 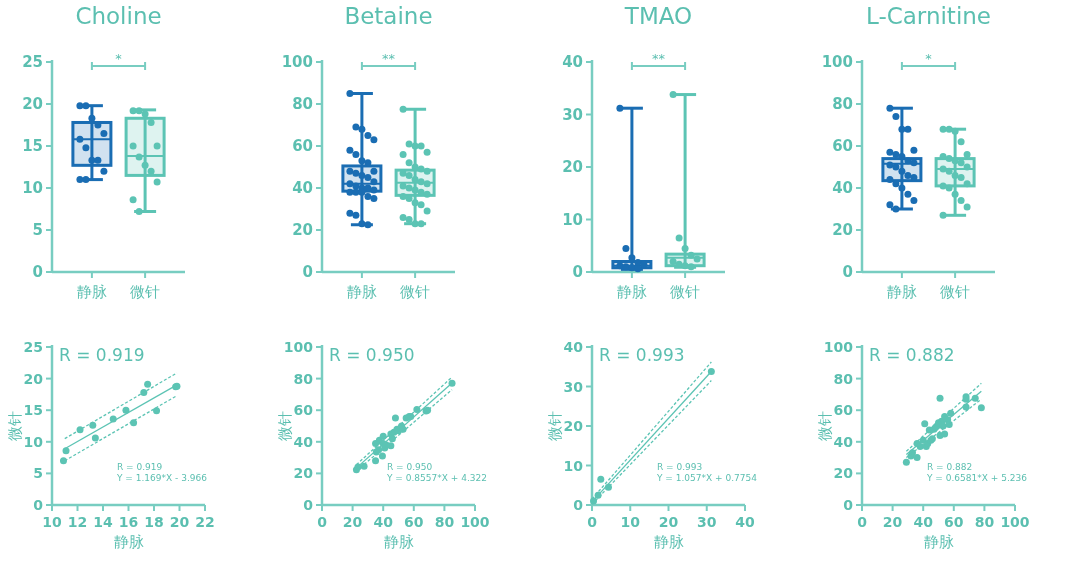 What do you see at coordinates (977, 478) in the screenshot?
I see `annotation: Y = 0.6581*X + 5.236` at bounding box center [977, 478].